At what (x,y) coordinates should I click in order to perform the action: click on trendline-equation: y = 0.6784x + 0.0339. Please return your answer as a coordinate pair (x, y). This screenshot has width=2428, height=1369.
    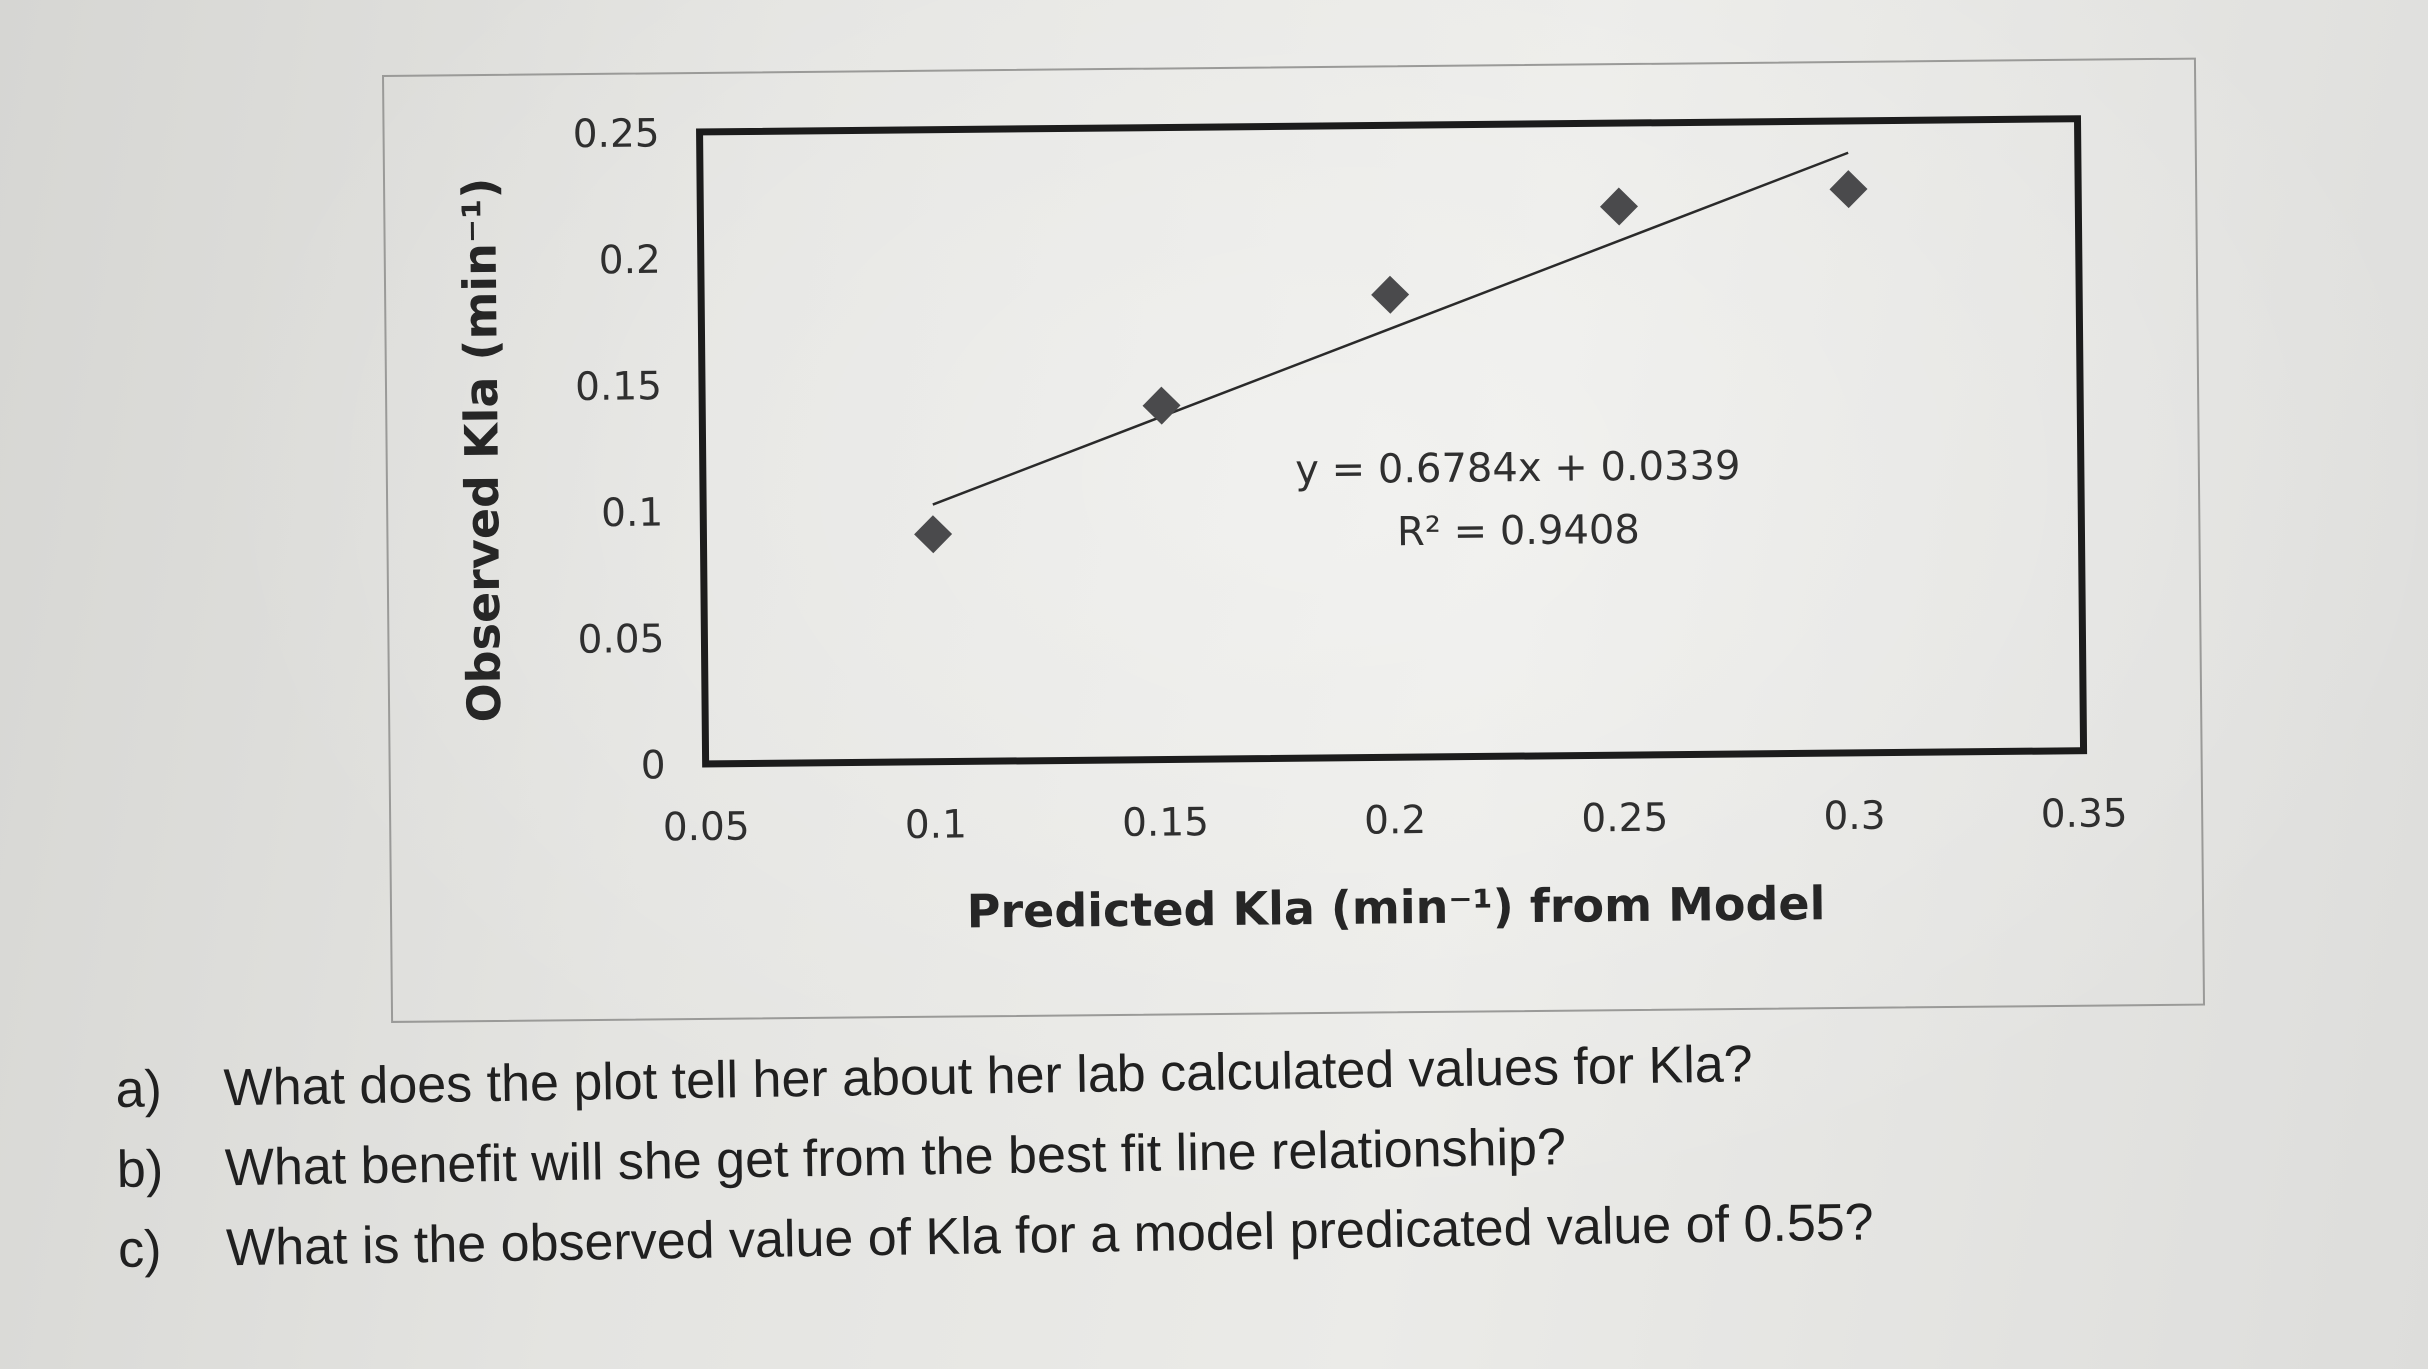
    Looking at the image, I should click on (1518, 468).